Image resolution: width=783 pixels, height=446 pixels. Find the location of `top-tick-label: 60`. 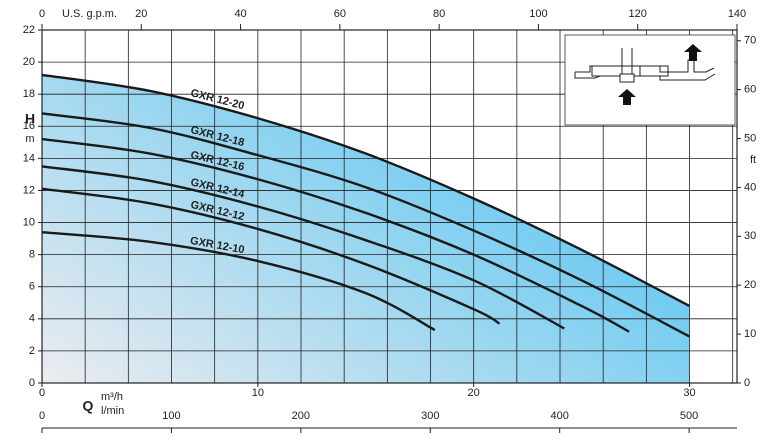

top-tick-label: 60 is located at coordinates (340, 14).